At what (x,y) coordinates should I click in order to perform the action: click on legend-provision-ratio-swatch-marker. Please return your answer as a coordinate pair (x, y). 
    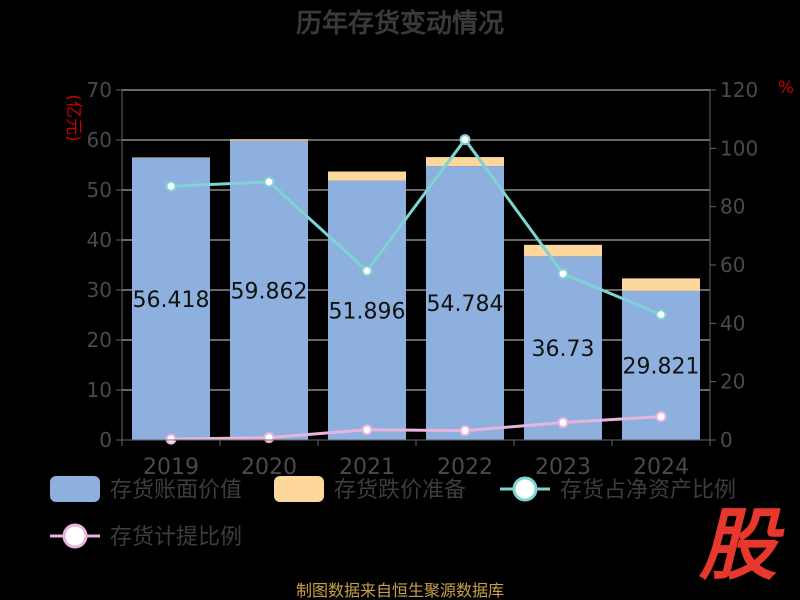
    Looking at the image, I should click on (75, 536).